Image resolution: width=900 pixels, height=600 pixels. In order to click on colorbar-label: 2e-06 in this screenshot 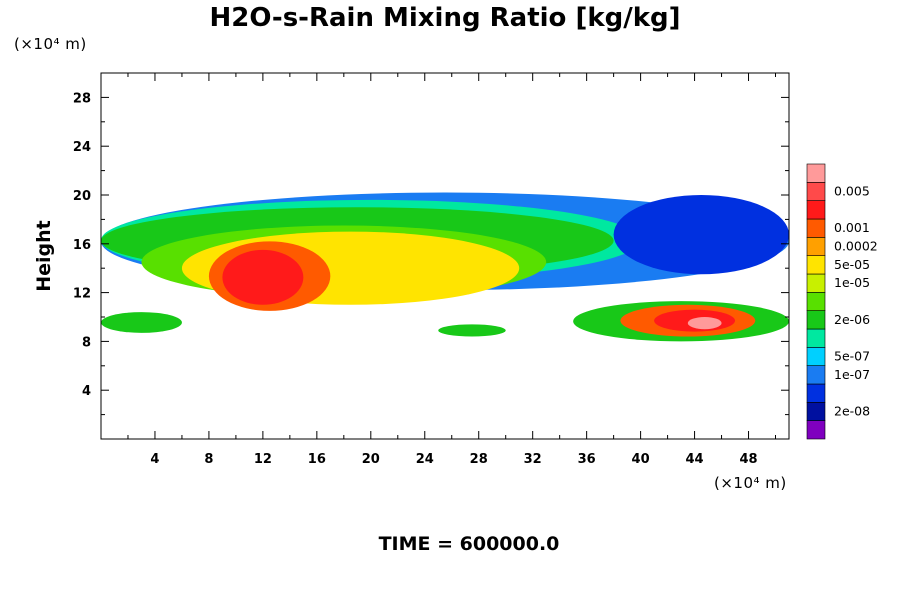, I will do `click(852, 319)`.